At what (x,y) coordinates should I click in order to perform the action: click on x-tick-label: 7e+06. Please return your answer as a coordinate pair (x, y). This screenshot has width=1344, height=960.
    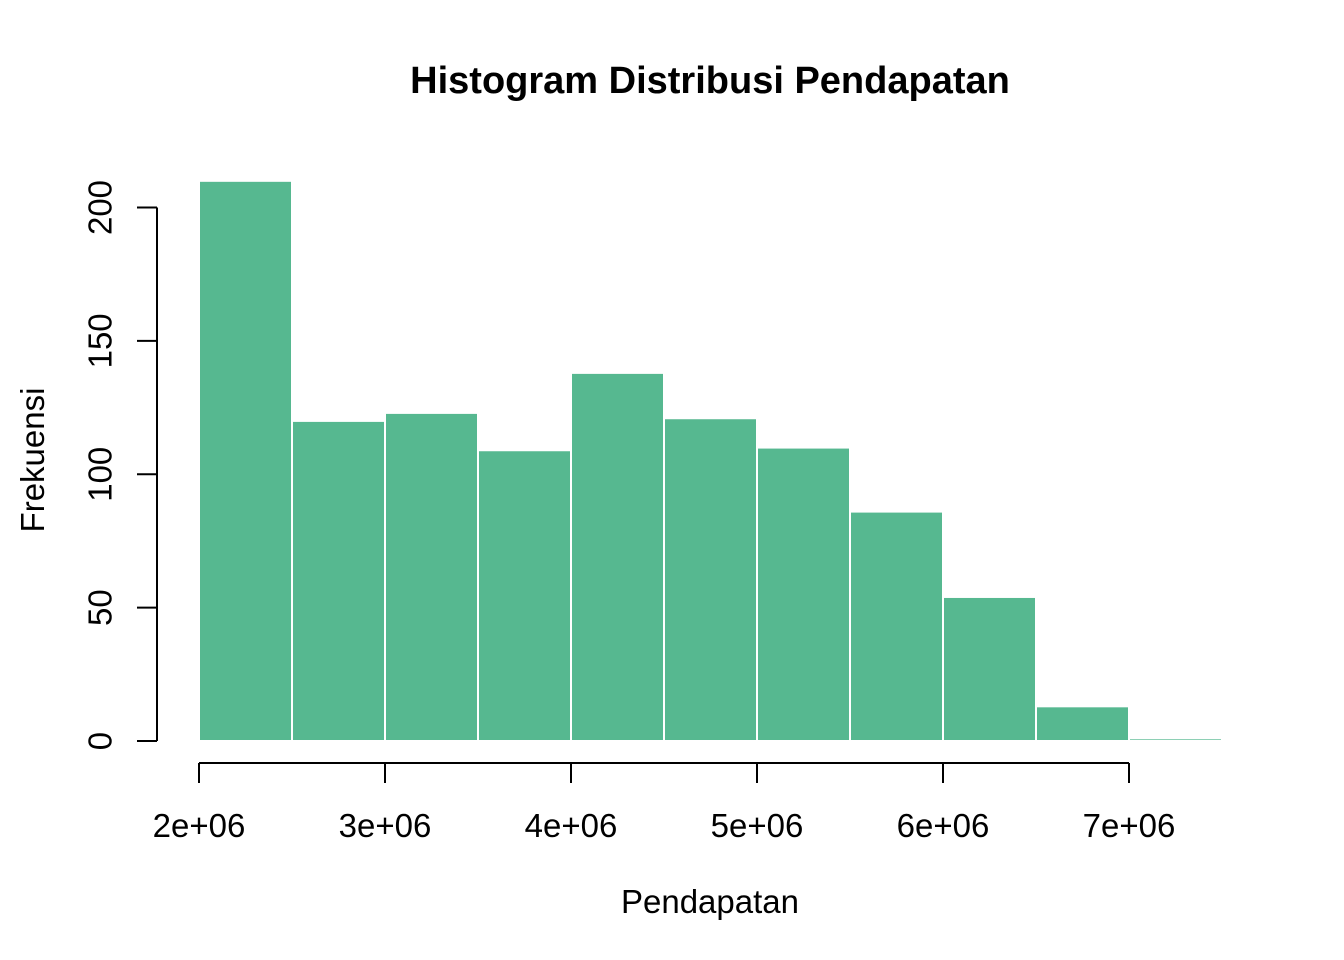
    Looking at the image, I should click on (1129, 825).